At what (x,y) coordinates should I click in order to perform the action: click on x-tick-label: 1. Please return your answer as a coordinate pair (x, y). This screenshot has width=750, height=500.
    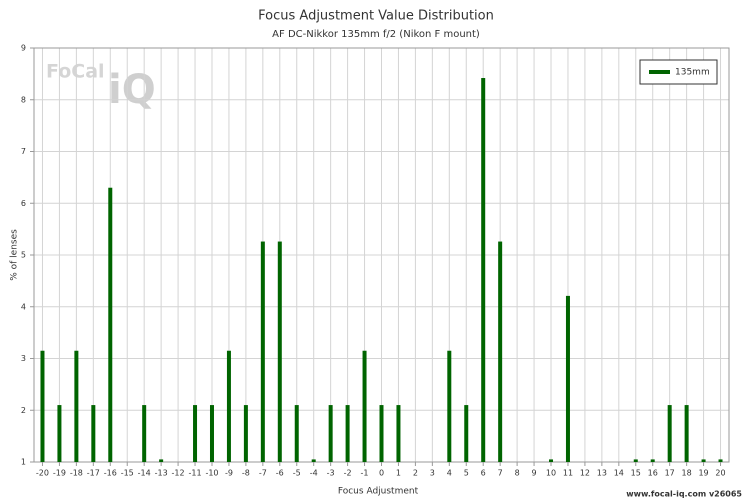
    Looking at the image, I should click on (398, 473).